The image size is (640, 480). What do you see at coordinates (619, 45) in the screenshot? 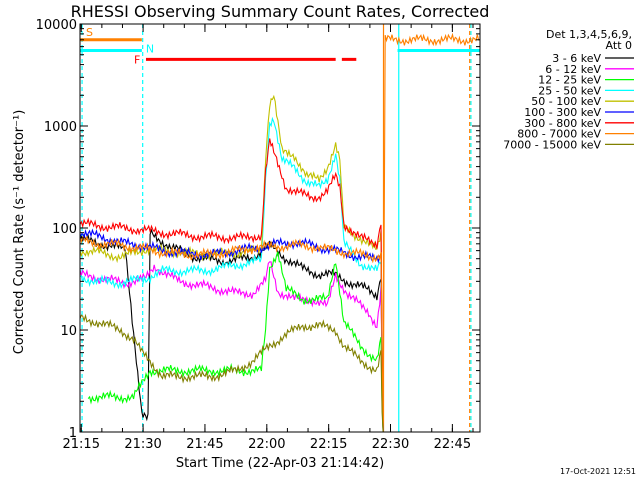
I see `legend-header: Att 0` at bounding box center [619, 45].